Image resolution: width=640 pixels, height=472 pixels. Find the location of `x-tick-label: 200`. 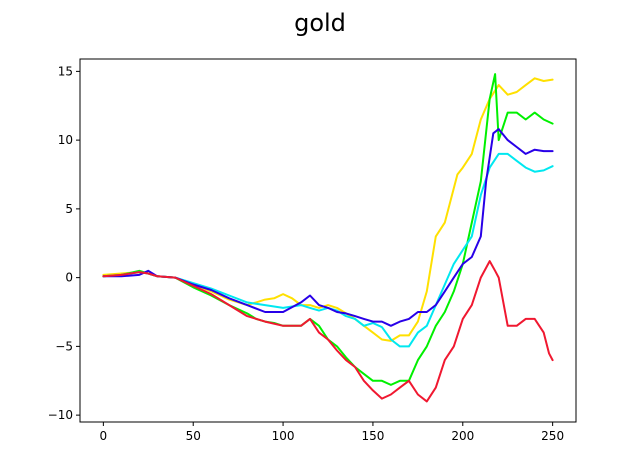

x-tick-label: 200 is located at coordinates (462, 436).